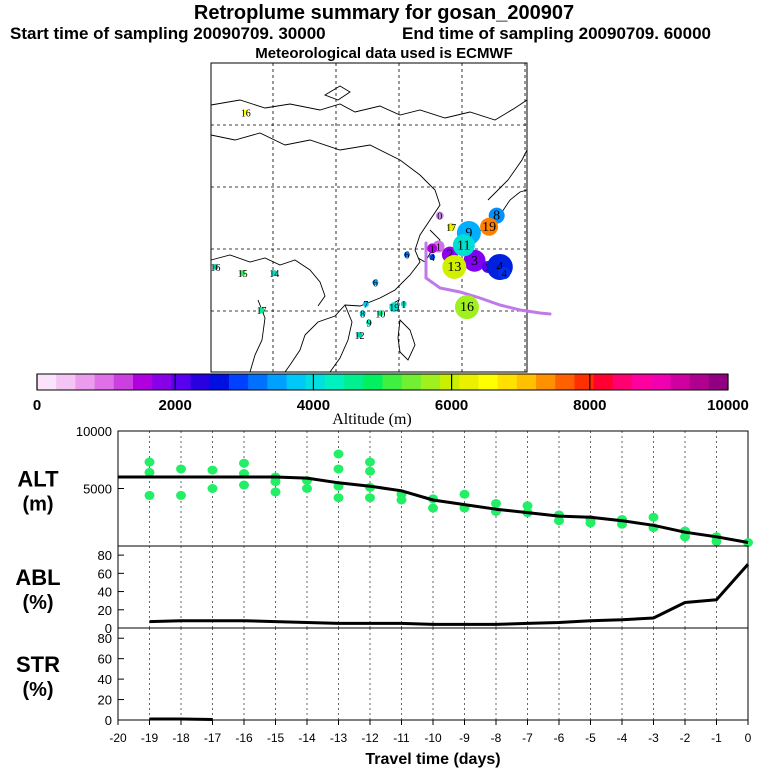 This screenshot has height=768, width=768. Describe the element at coordinates (432, 759) in the screenshot. I see `x-axis-label: Travel time (days)` at that location.